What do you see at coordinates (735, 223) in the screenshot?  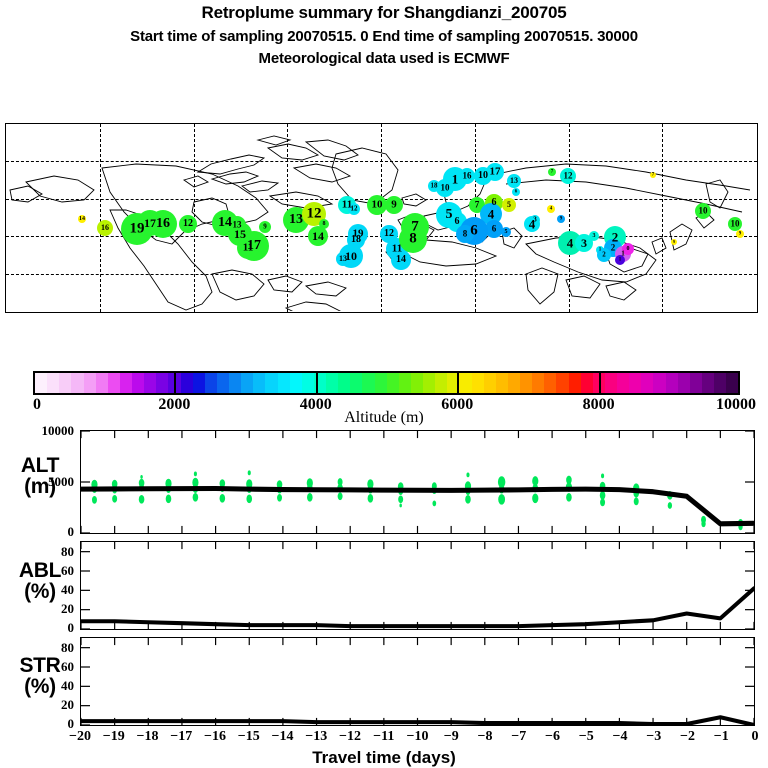 I see `plume-blob-label: 10` at bounding box center [735, 223].